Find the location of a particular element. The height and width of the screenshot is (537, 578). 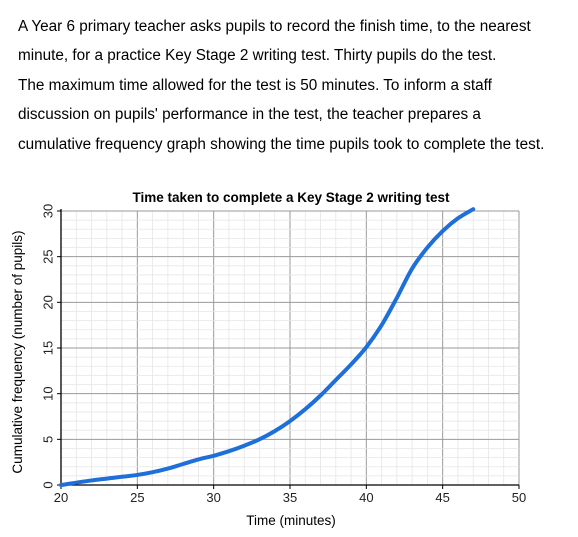

y-tick-labels: 0 5 10 15 20 25 30 is located at coordinates (48, 346).